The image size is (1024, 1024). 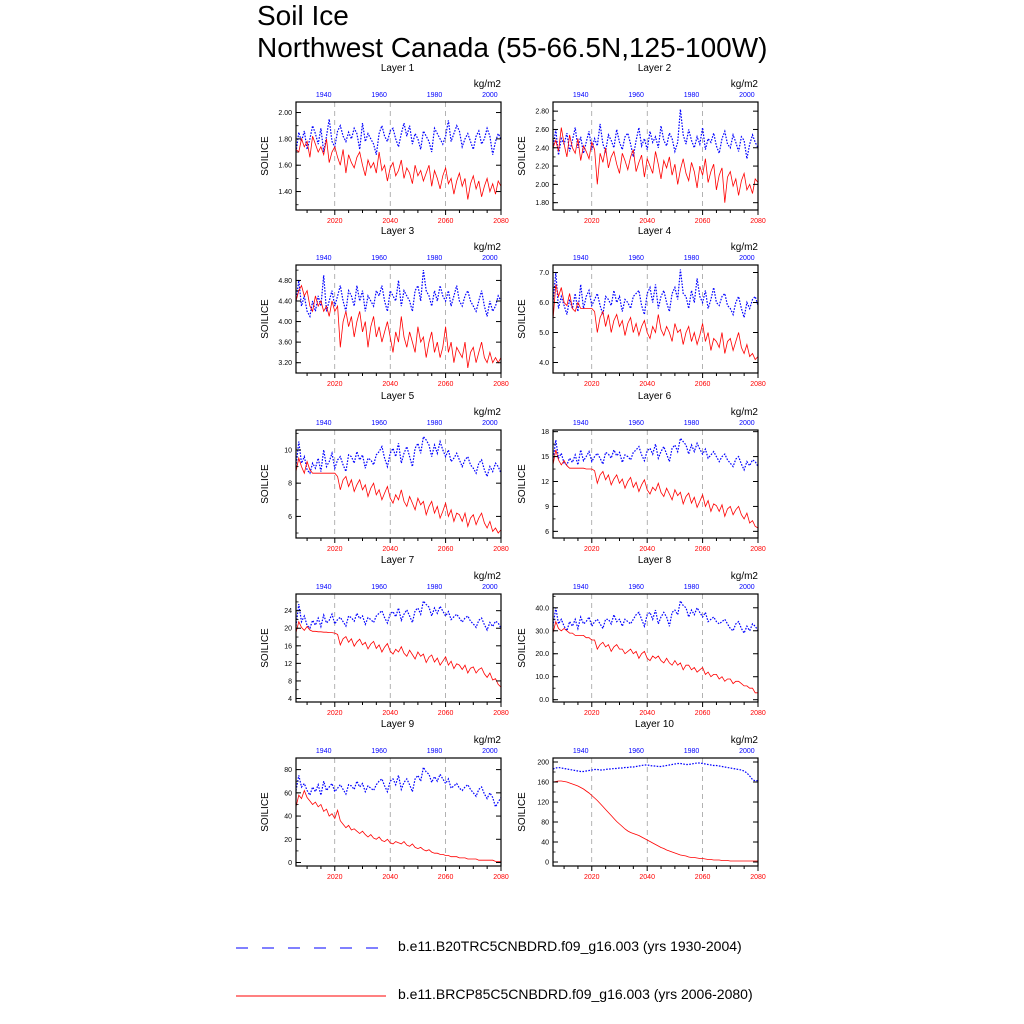 What do you see at coordinates (398, 231) in the screenshot?
I see `panel-title: Layer 3` at bounding box center [398, 231].